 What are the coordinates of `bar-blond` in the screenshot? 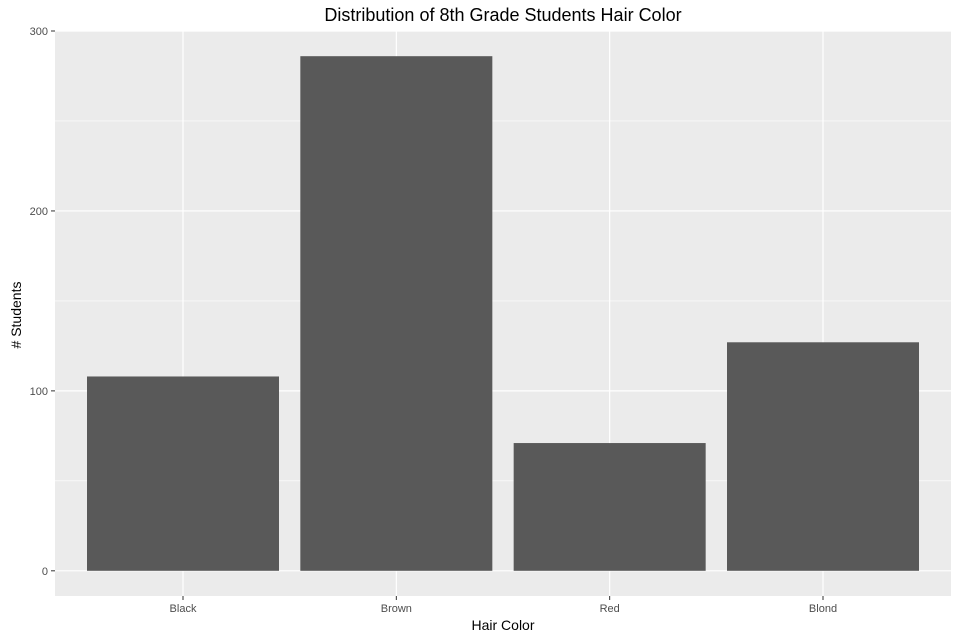 It's located at (823, 456).